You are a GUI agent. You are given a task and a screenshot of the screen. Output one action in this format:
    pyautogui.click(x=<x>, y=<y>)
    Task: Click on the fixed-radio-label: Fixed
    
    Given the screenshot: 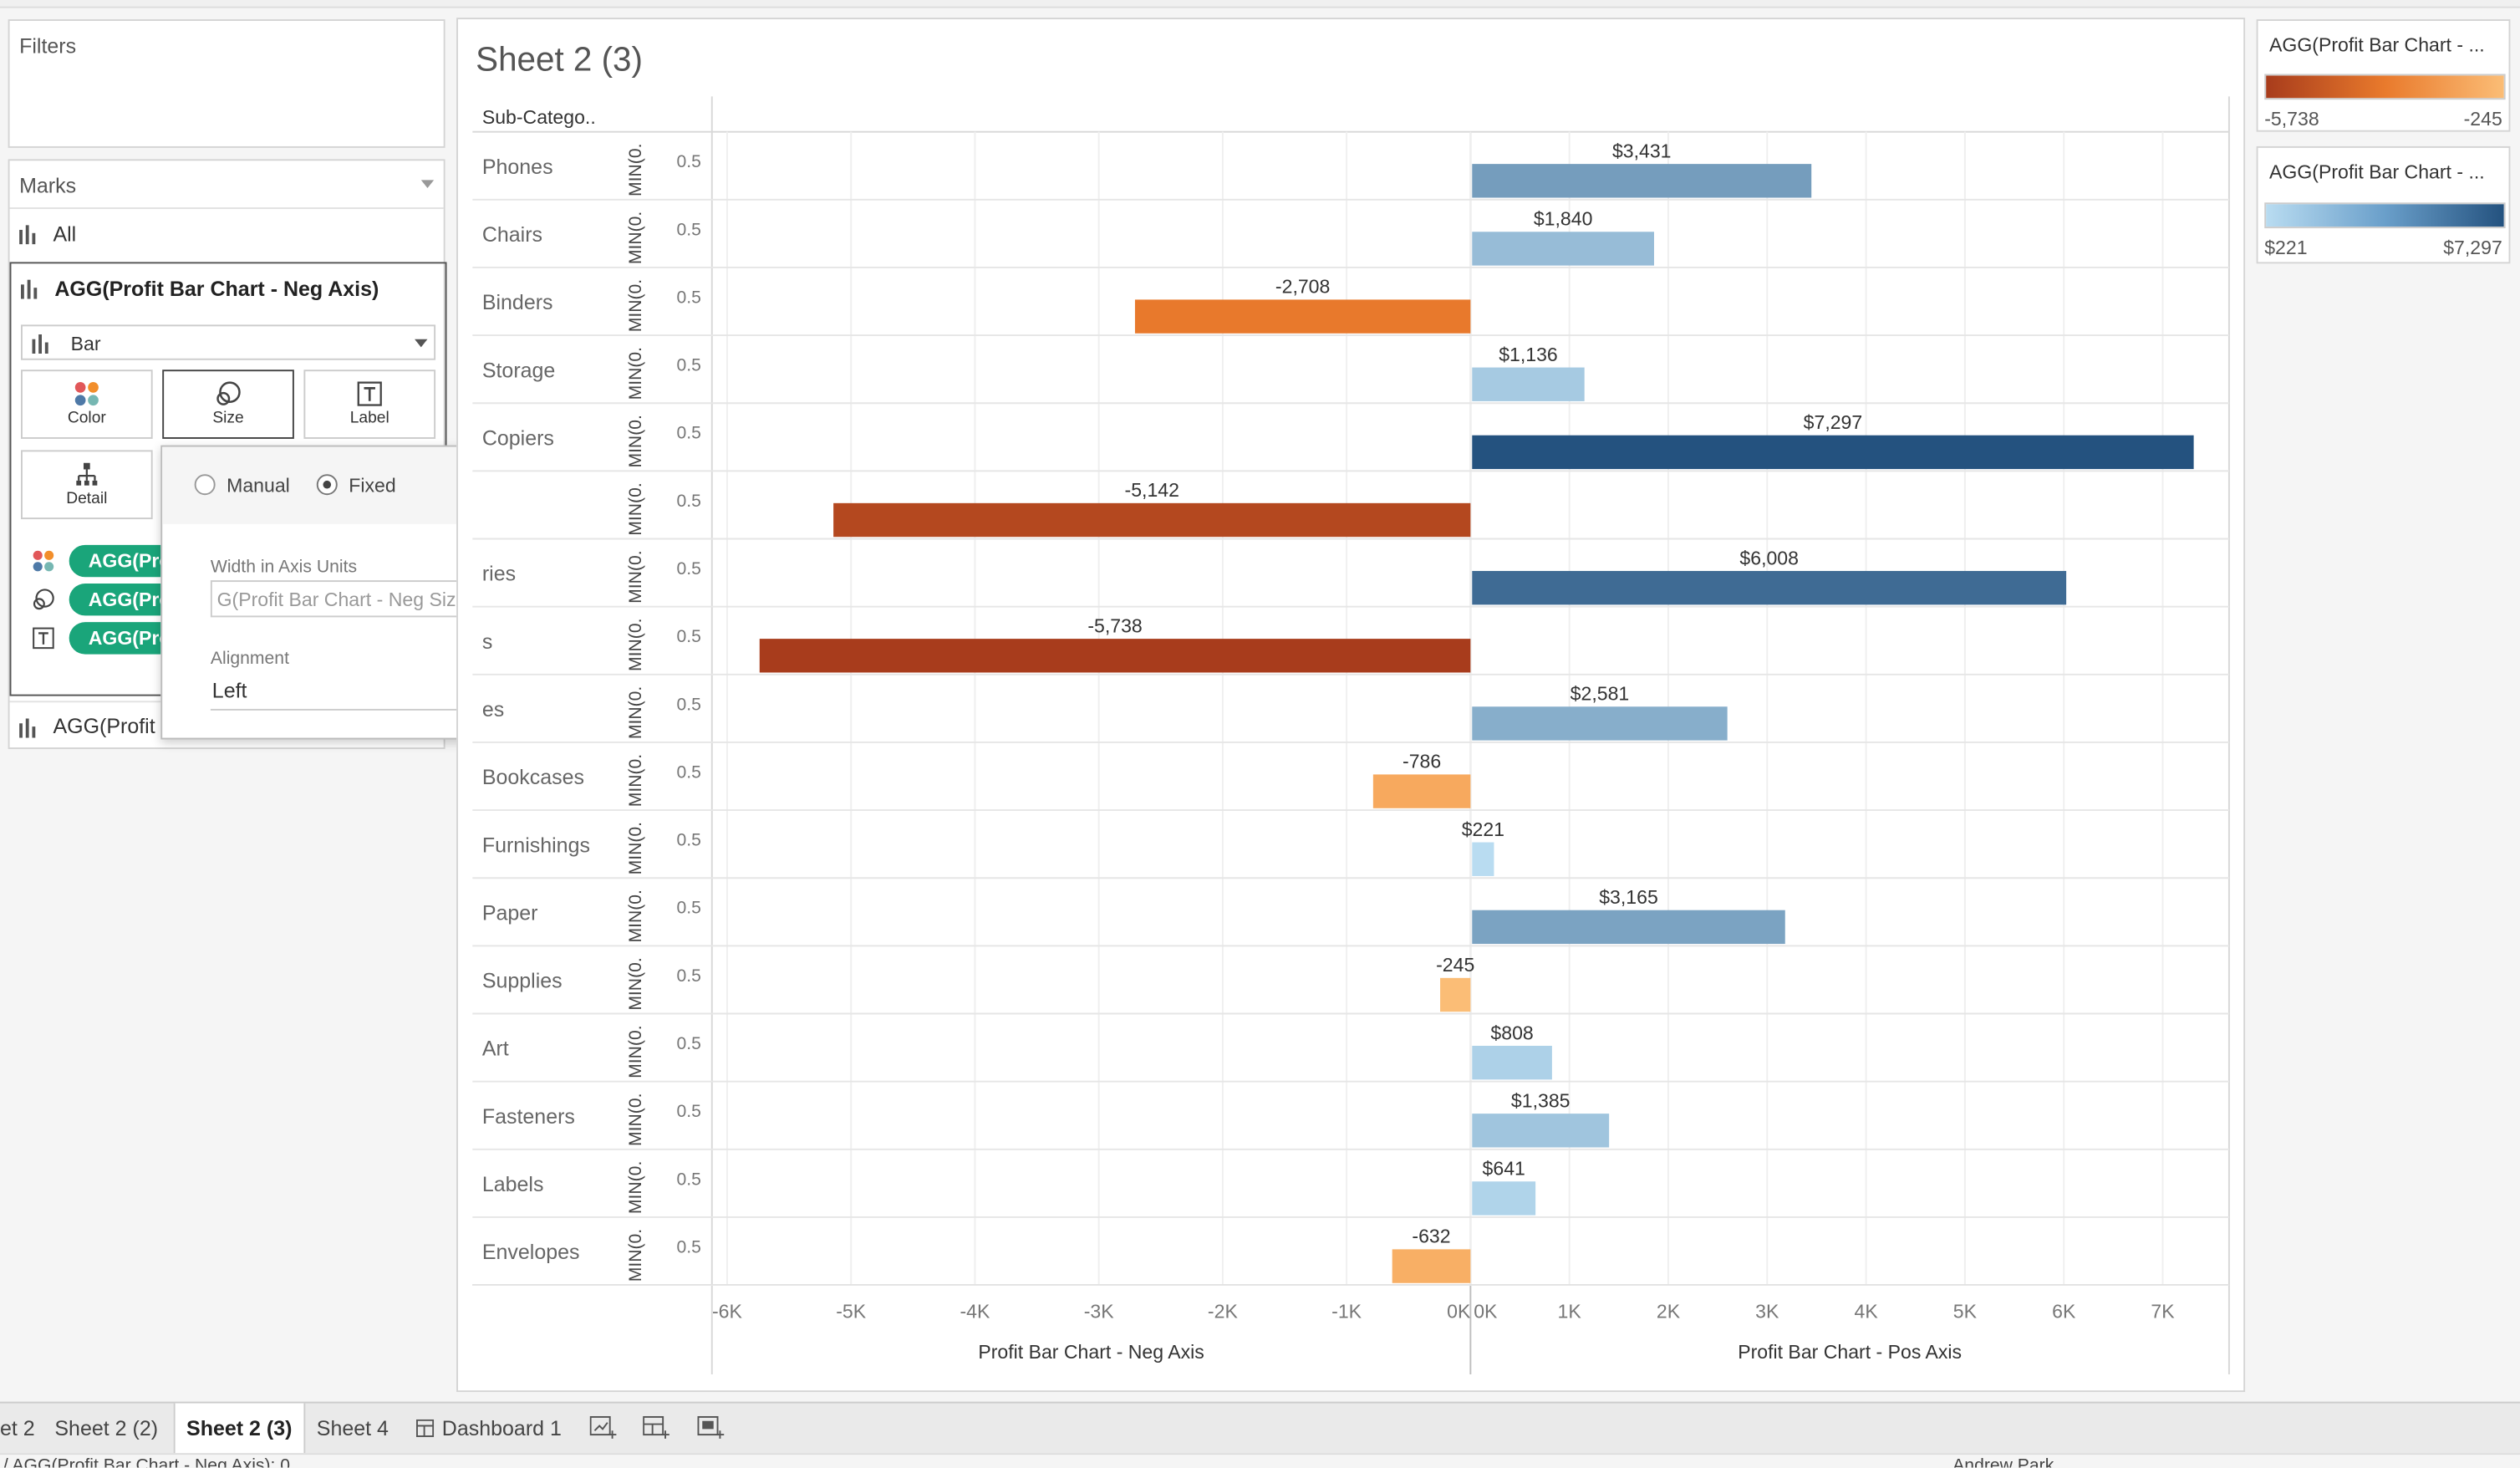 What is the action you would take?
    pyautogui.click(x=372, y=486)
    